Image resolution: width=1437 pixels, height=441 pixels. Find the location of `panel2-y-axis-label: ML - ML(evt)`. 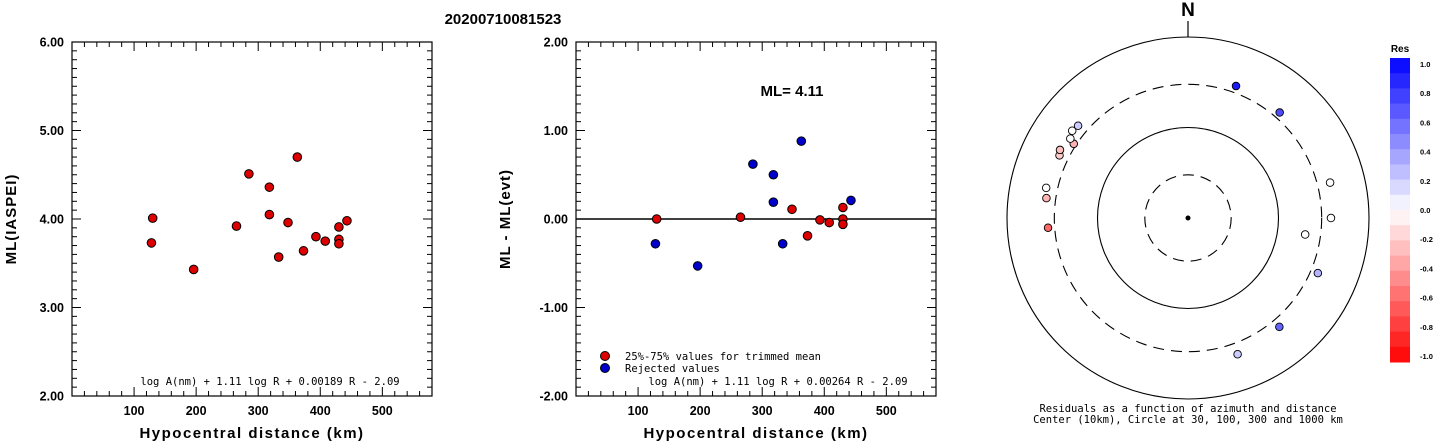

panel2-y-axis-label: ML - ML(evt) is located at coordinates (505, 219).